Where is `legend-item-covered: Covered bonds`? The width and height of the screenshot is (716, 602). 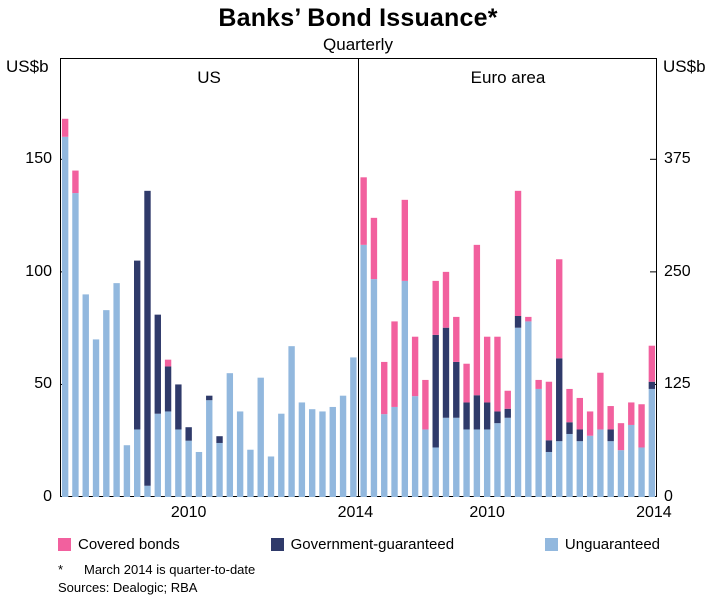 legend-item-covered: Covered bonds is located at coordinates (119, 544).